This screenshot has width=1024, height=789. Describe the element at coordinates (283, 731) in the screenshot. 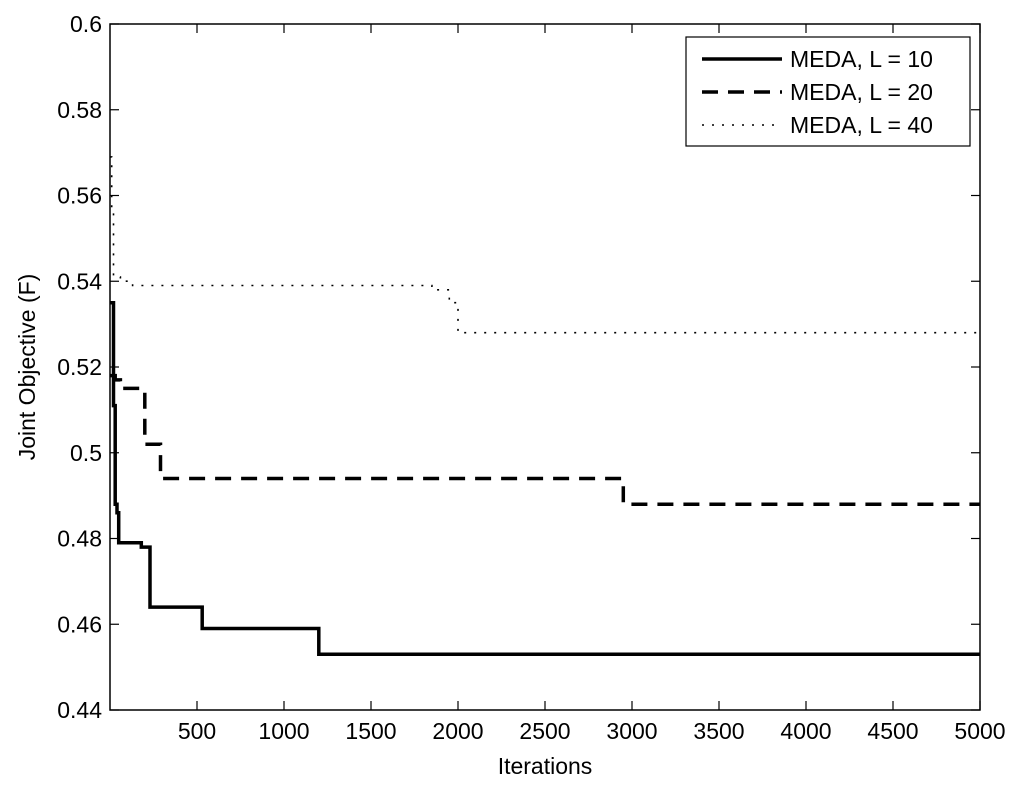

I see `x-tick-label: 1000` at that location.